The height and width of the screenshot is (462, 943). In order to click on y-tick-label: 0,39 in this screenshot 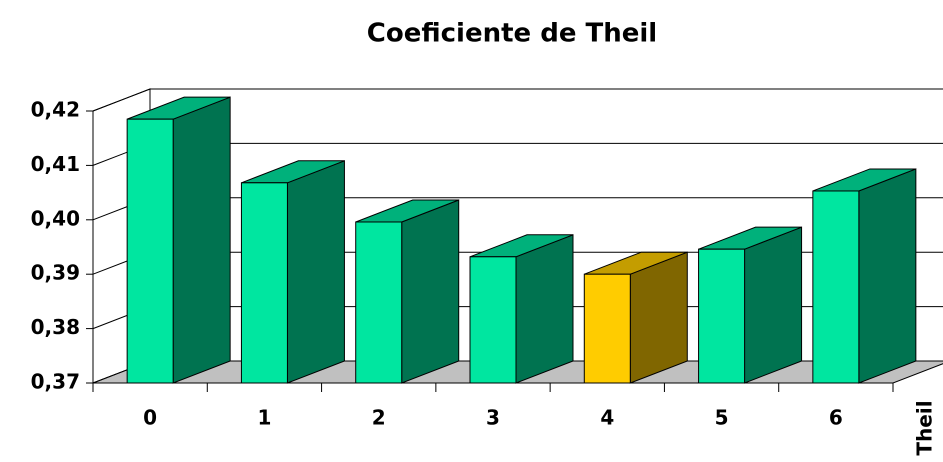, I will do `click(55, 273)`.